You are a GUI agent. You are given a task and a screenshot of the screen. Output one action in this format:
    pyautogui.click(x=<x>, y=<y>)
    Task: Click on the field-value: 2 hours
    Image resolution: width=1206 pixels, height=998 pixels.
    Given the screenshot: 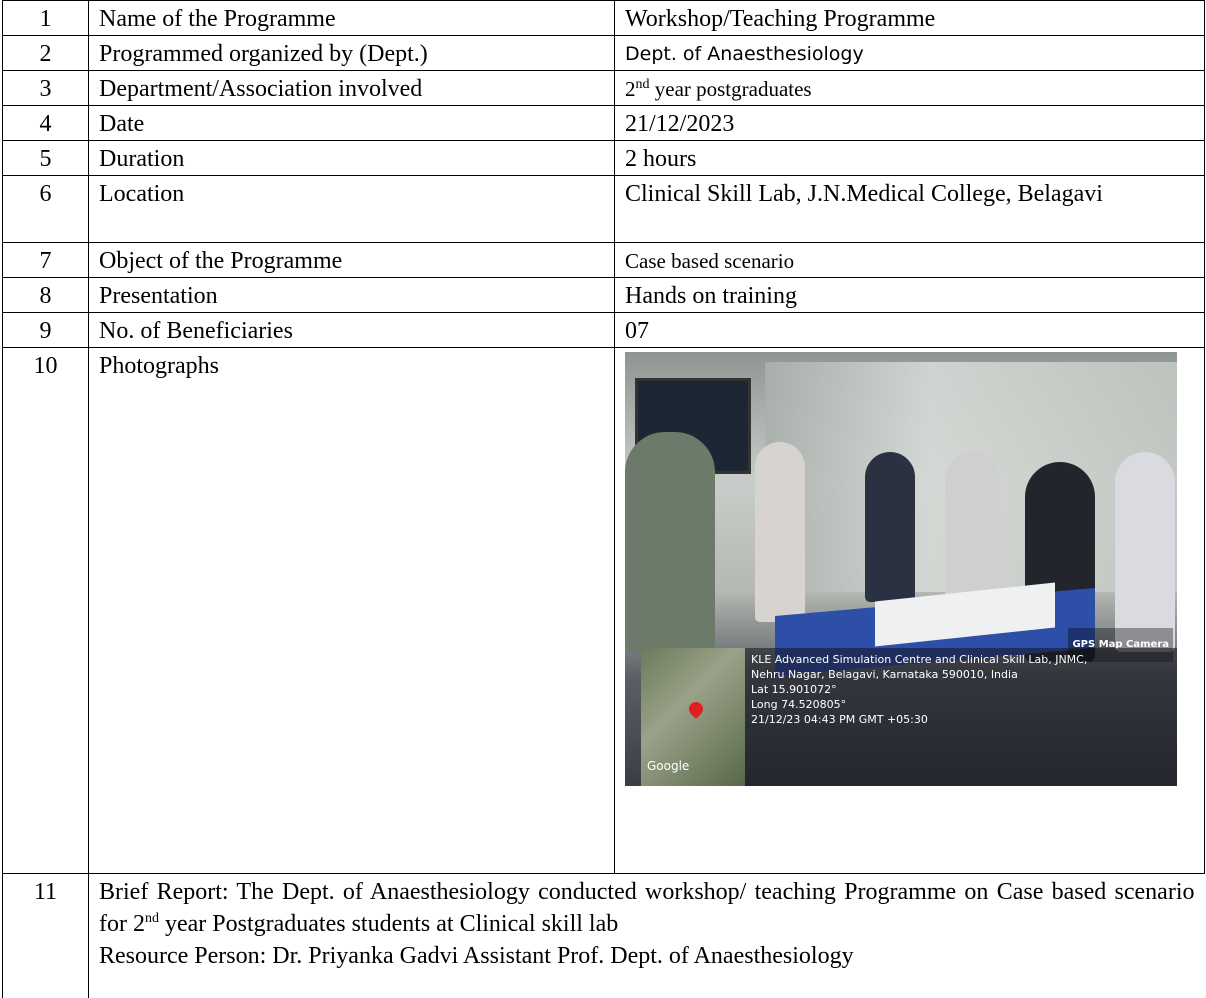 What is the action you would take?
    pyautogui.click(x=909, y=158)
    